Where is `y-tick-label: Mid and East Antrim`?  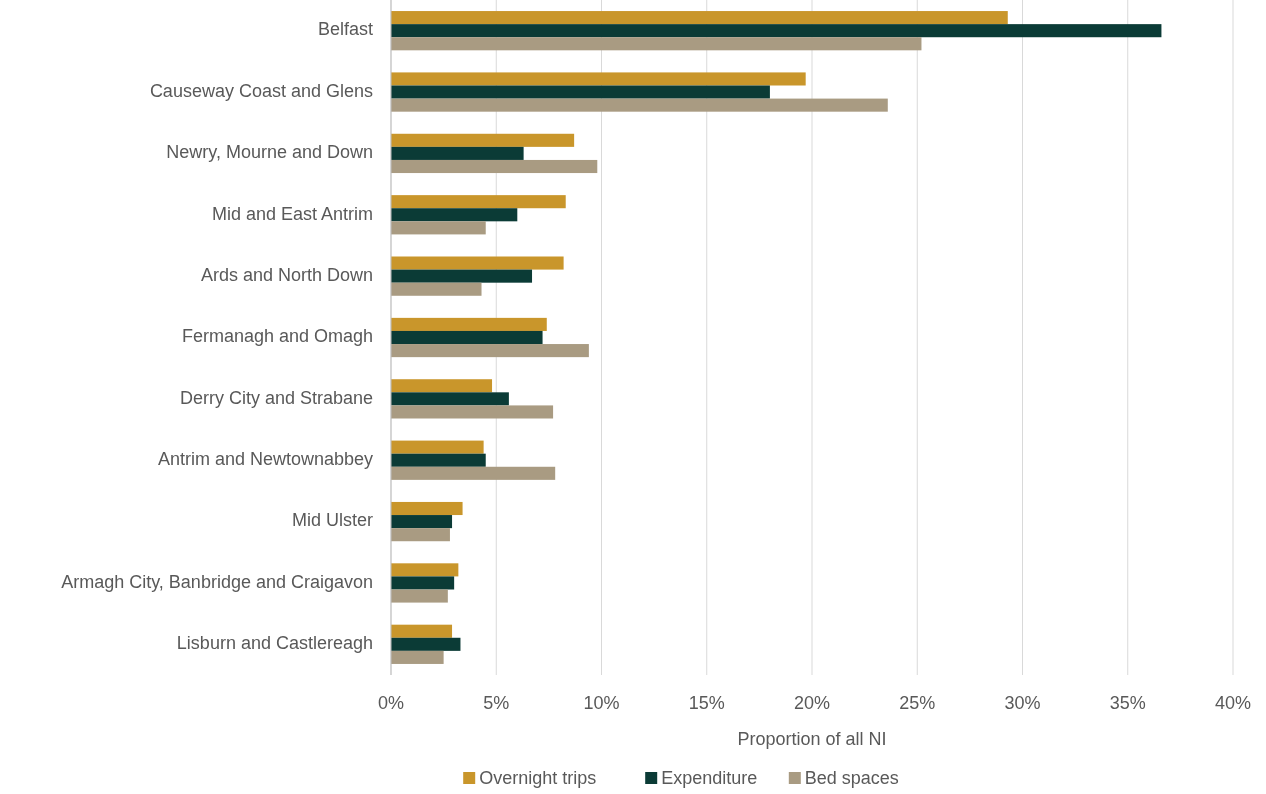 y-tick-label: Mid and East Antrim is located at coordinates (292, 213).